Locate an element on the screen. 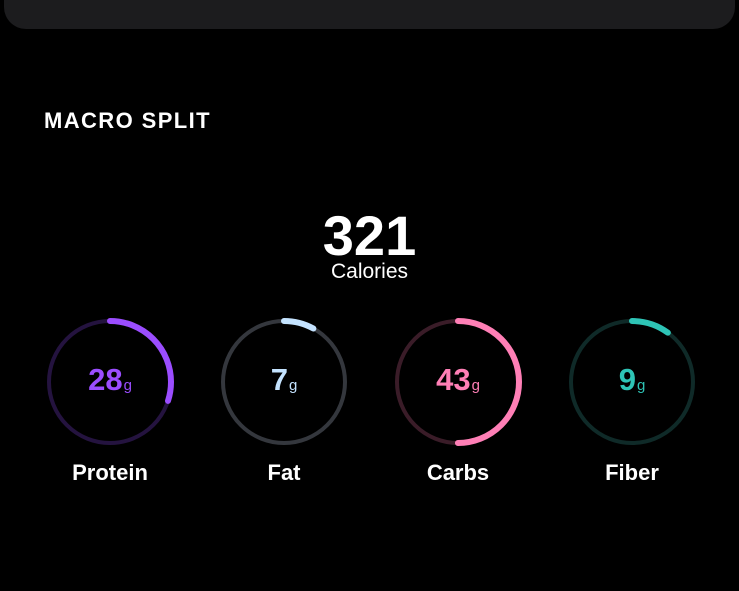 The height and width of the screenshot is (591, 739). macro-label: Protein is located at coordinates (110, 472).